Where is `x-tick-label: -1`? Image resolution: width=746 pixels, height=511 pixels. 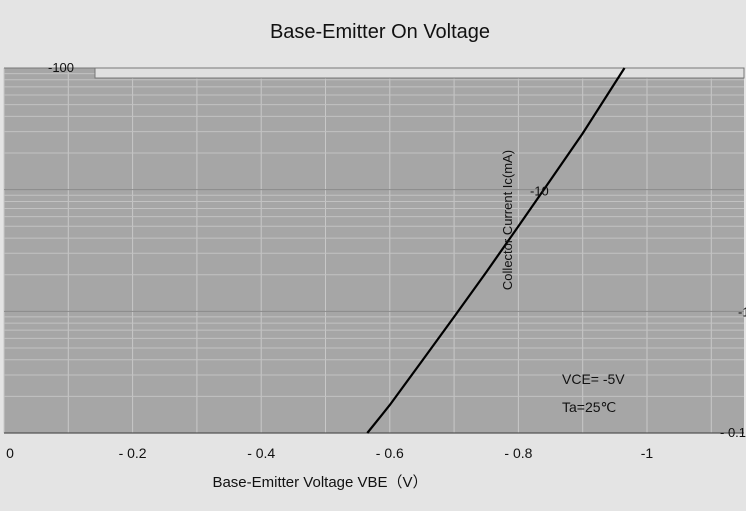
x-tick-label: -1 is located at coordinates (647, 453).